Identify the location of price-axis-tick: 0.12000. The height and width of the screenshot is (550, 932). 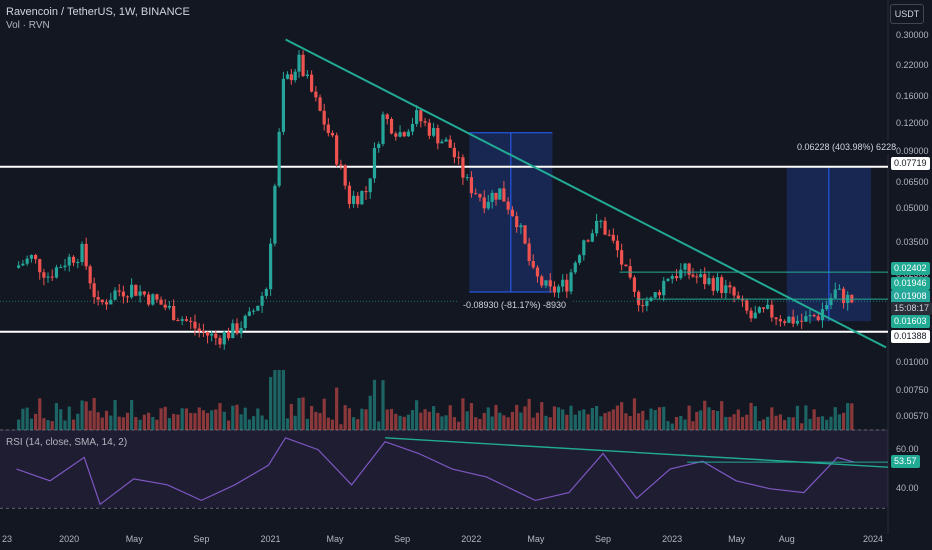
(912, 123).